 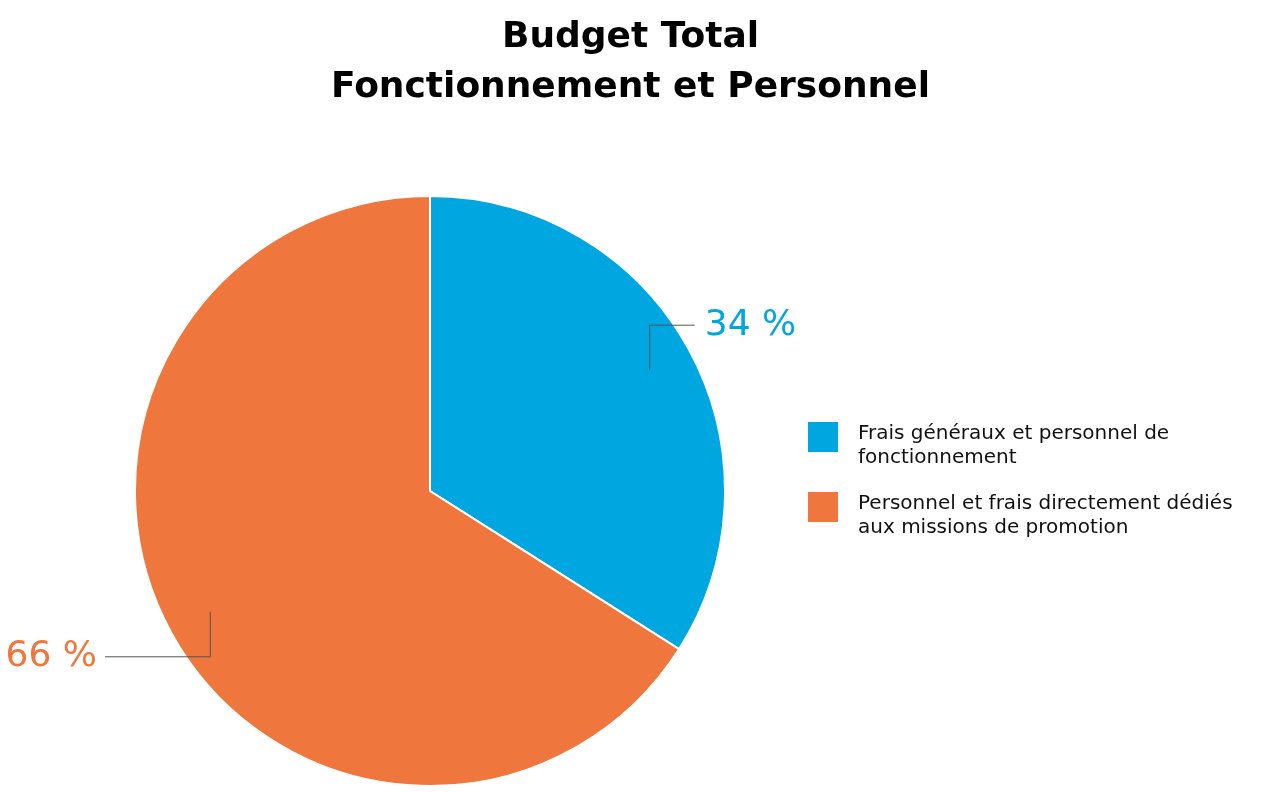 I want to click on legend-label: Frais généraux et personnel de fonctionnement, so click(x=1014, y=444).